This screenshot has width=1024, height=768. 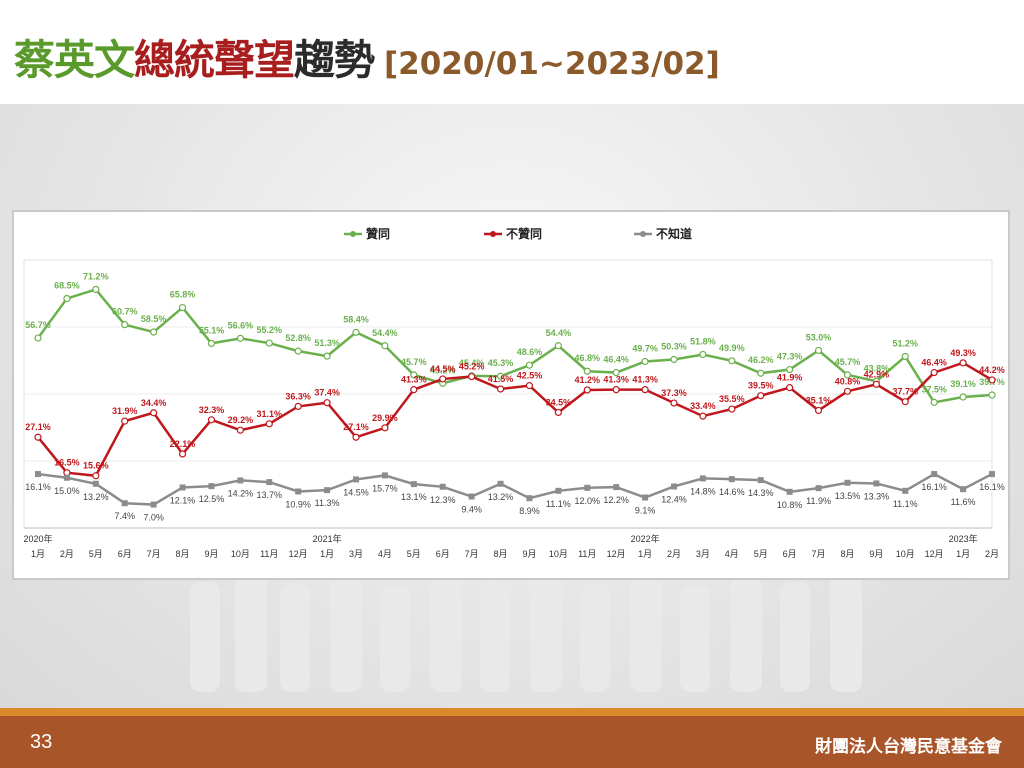 What do you see at coordinates (414, 380) in the screenshot?
I see `data-label: 41.3%` at bounding box center [414, 380].